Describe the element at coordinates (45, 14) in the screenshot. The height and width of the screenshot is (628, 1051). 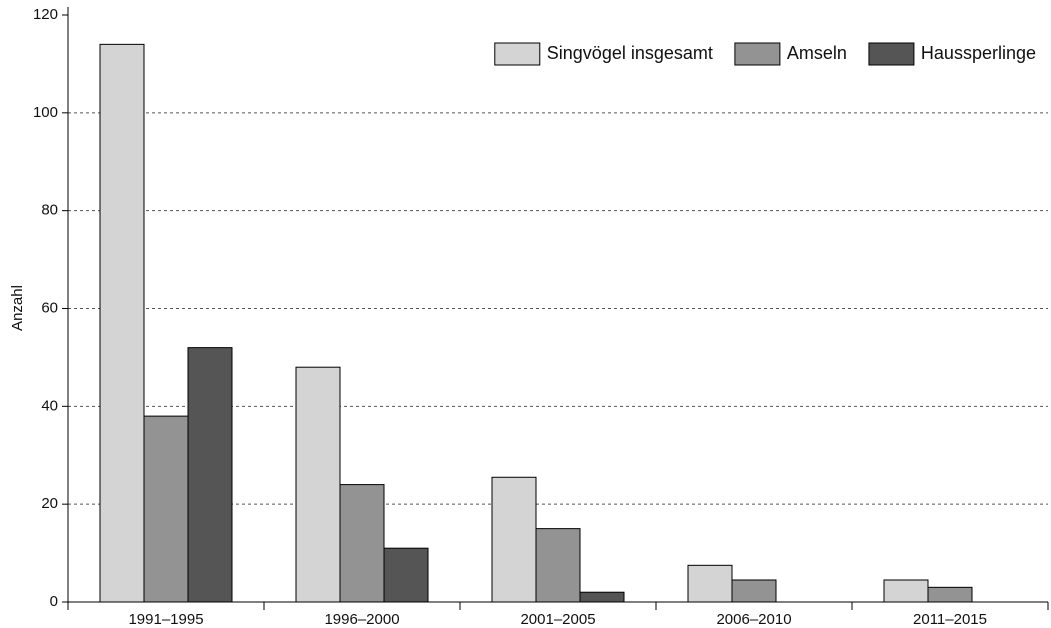
I see `y-tick-label: 120` at that location.